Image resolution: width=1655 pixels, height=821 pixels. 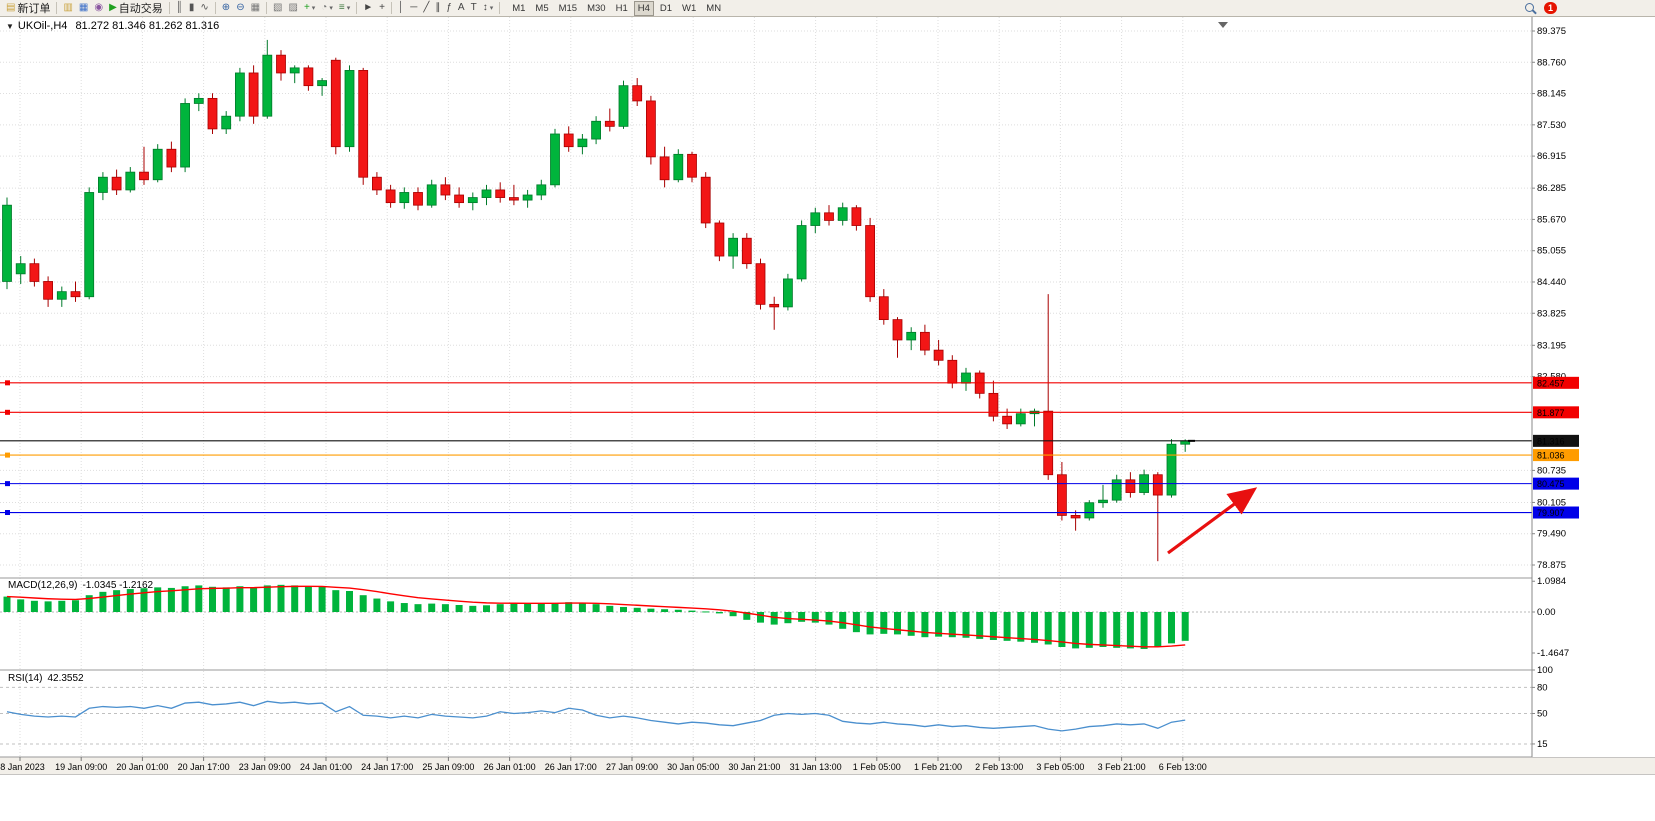 I want to click on timeframe-m15-button: M15, so click(x=568, y=8).